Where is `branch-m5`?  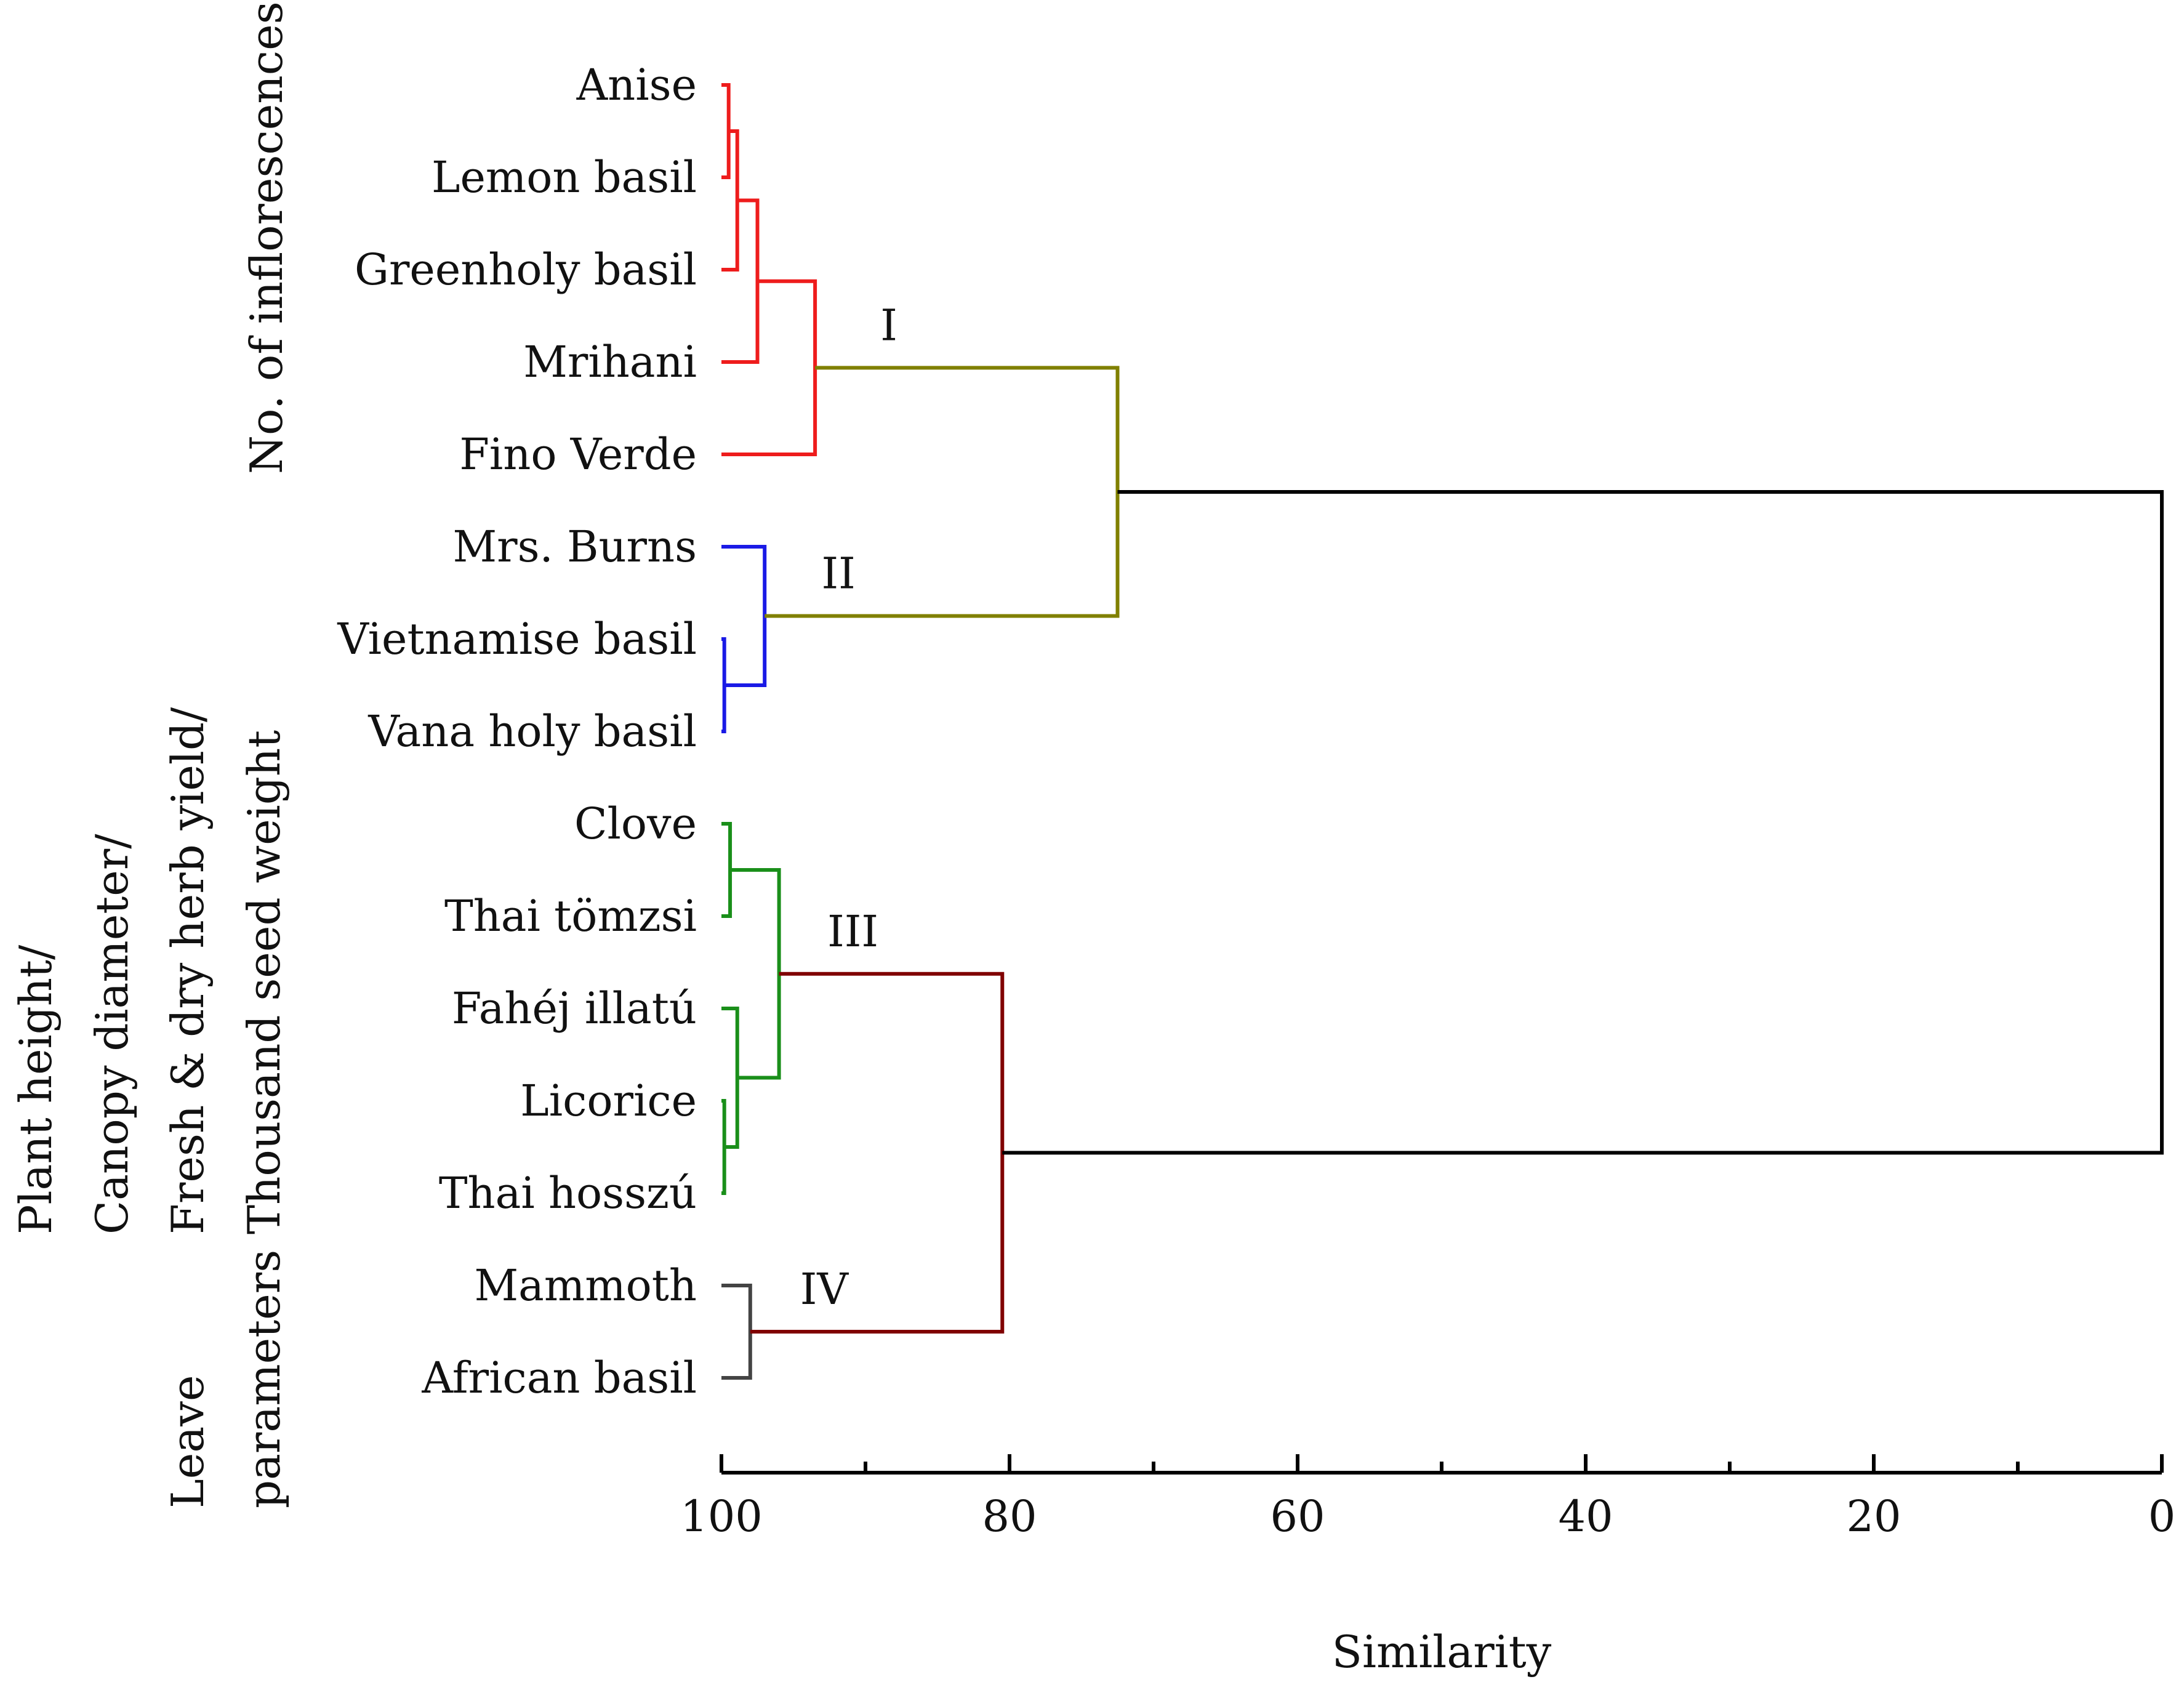
branch-m5 is located at coordinates (724, 685).